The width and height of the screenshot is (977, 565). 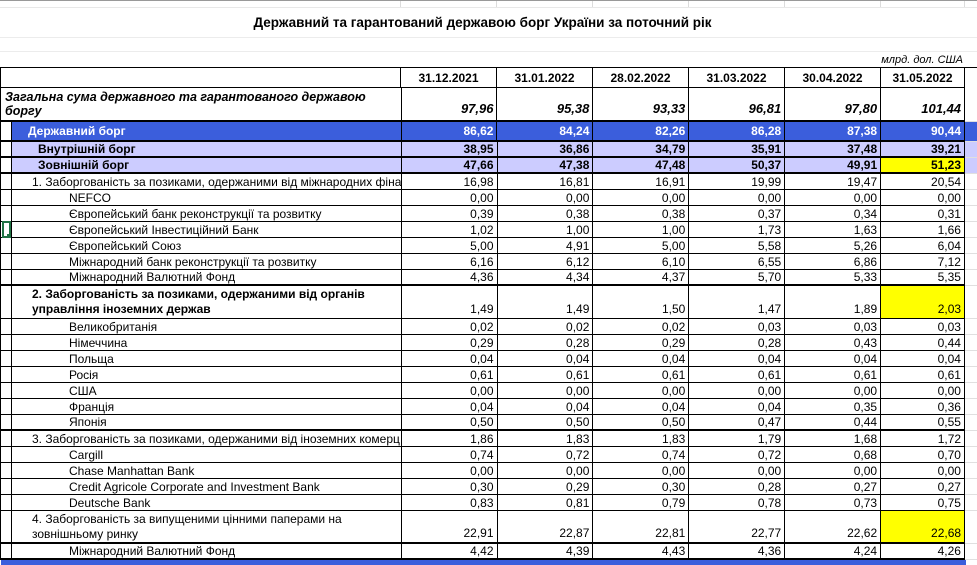 What do you see at coordinates (448, 439) in the screenshot?
I see `value-cell: 1,86` at bounding box center [448, 439].